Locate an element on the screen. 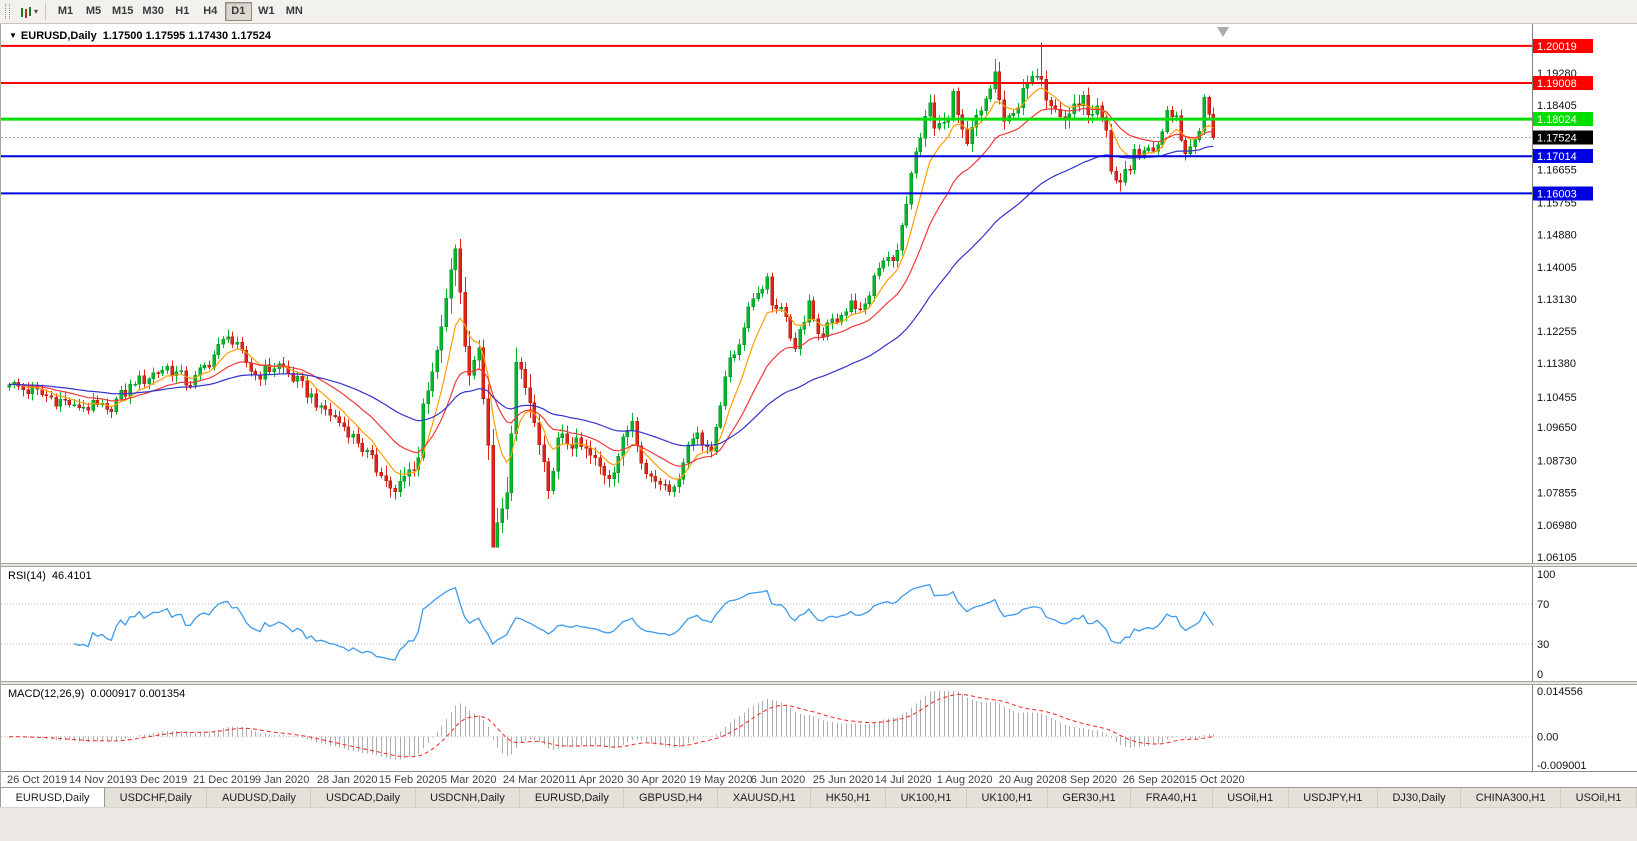  chart-bars-icon is located at coordinates (22, 12).